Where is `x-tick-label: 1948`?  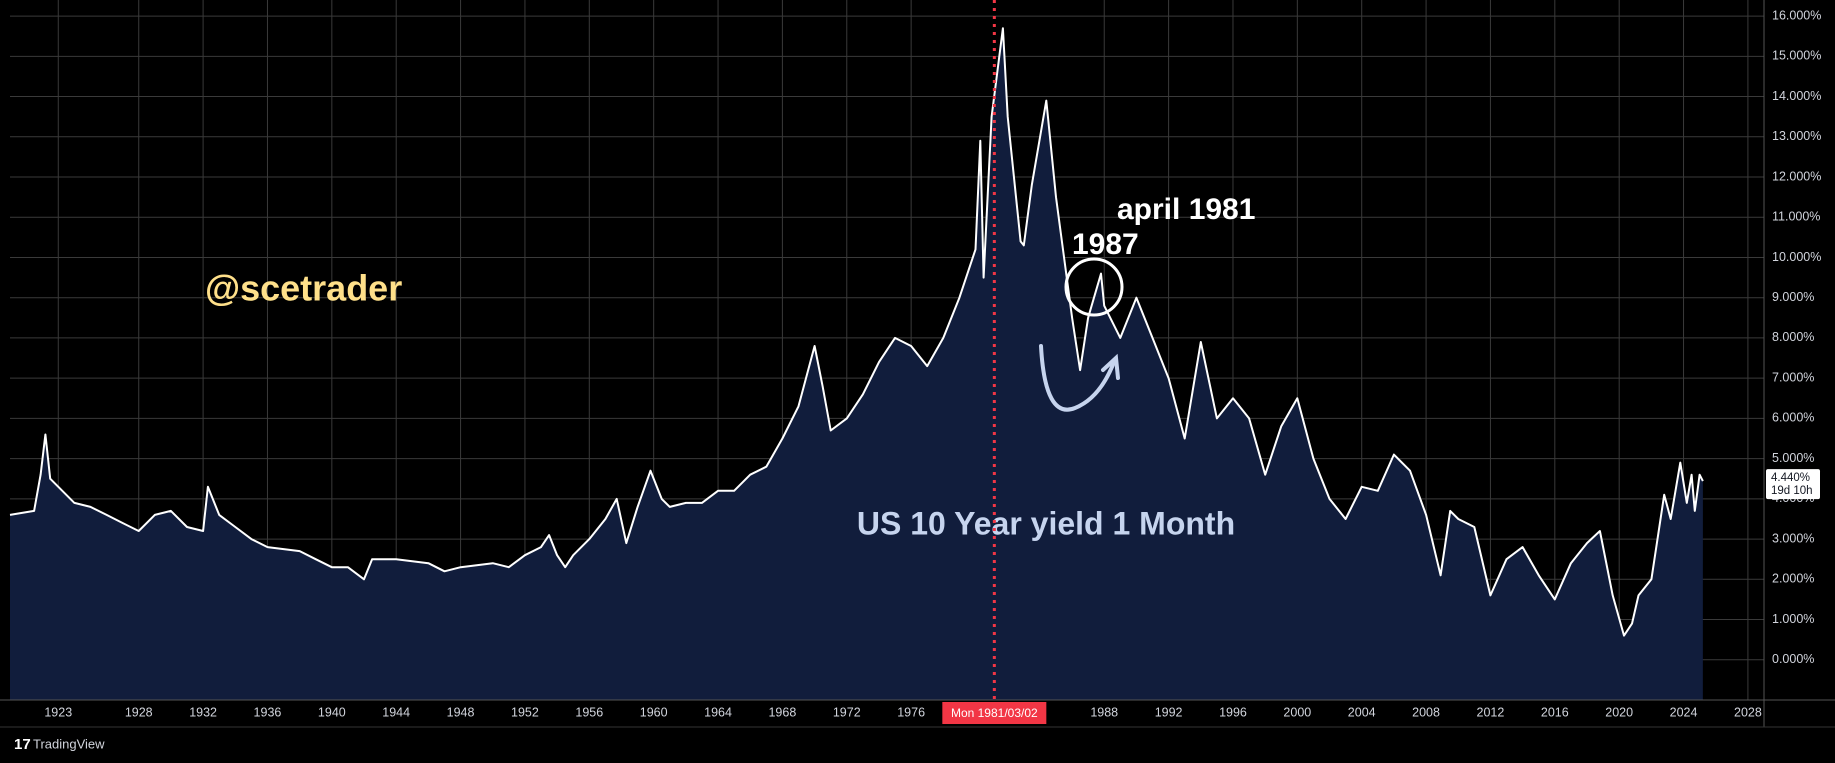
x-tick-label: 1948 is located at coordinates (461, 712).